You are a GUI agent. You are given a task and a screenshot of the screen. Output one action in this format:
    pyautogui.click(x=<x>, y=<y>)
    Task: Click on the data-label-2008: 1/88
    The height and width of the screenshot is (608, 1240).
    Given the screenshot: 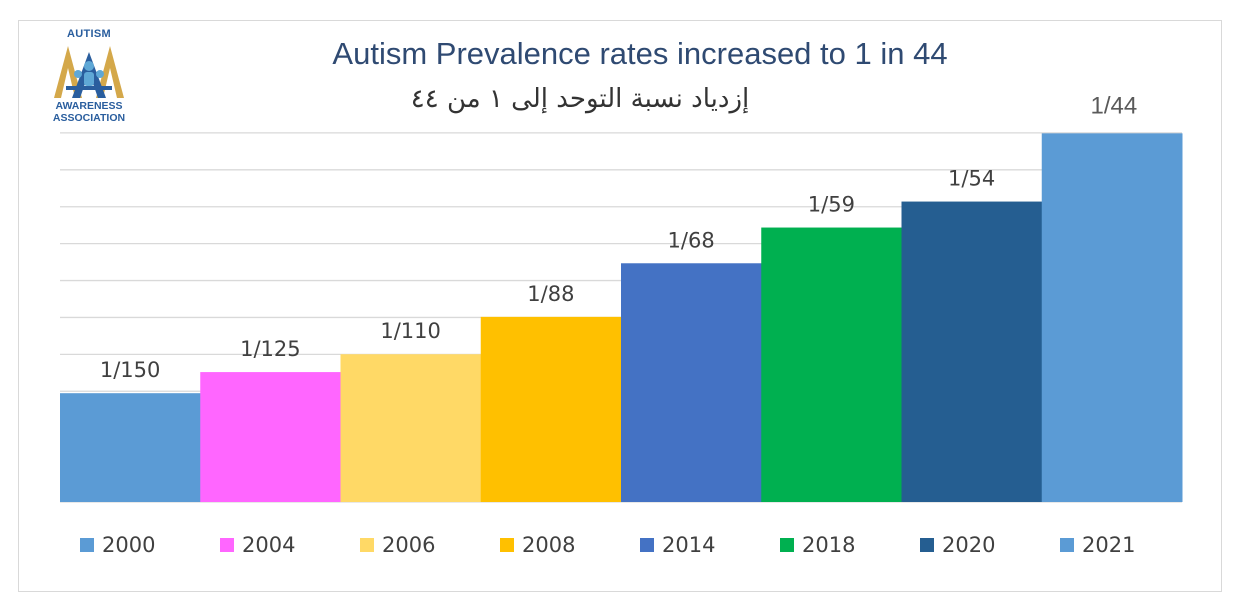 What is the action you would take?
    pyautogui.click(x=550, y=294)
    